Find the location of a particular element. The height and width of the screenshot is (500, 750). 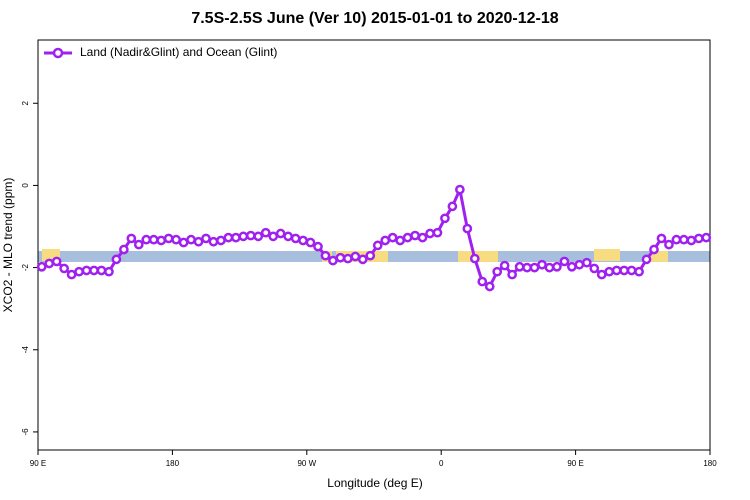

y-tick-label: -4 is located at coordinates (25, 350).